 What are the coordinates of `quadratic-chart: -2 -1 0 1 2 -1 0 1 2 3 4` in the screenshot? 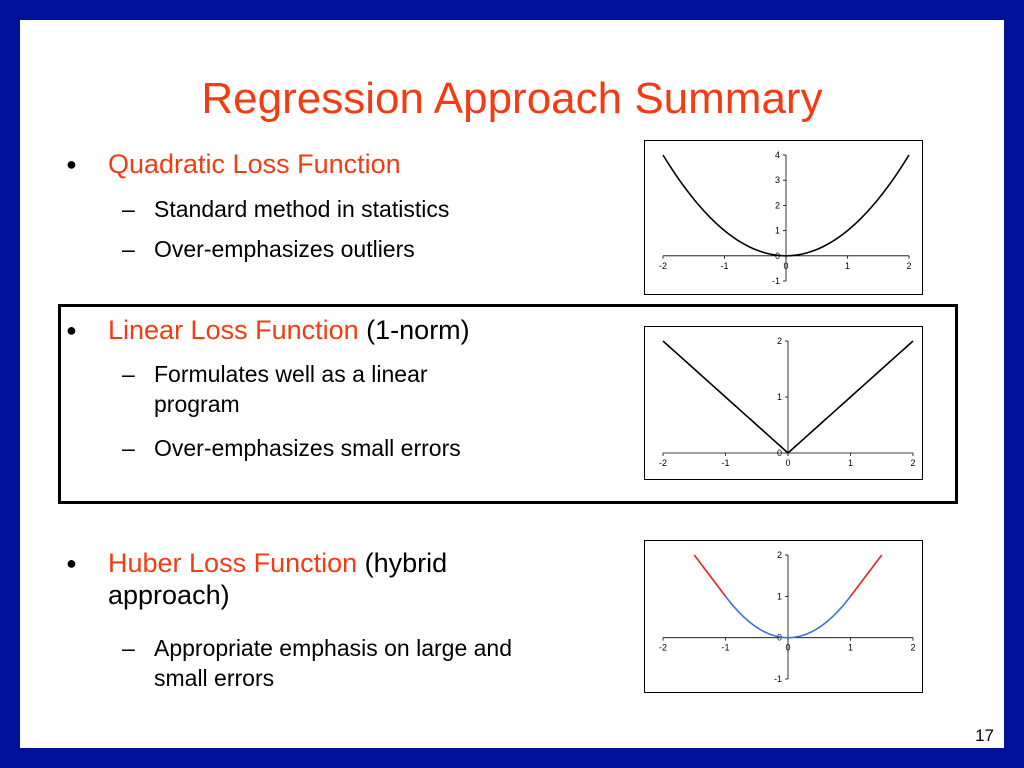 It's located at (783, 217).